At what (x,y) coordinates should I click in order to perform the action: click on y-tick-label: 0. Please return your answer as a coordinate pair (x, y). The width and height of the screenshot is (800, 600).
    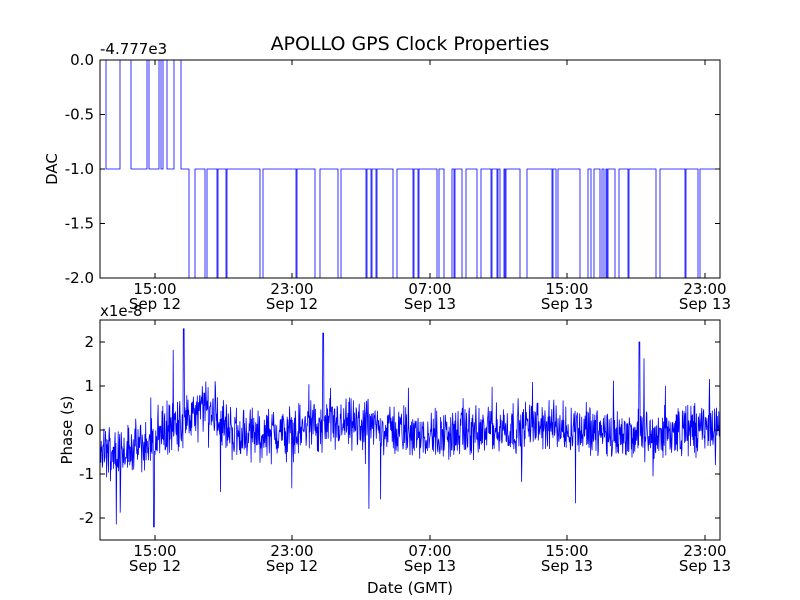
    Looking at the image, I should click on (89, 430).